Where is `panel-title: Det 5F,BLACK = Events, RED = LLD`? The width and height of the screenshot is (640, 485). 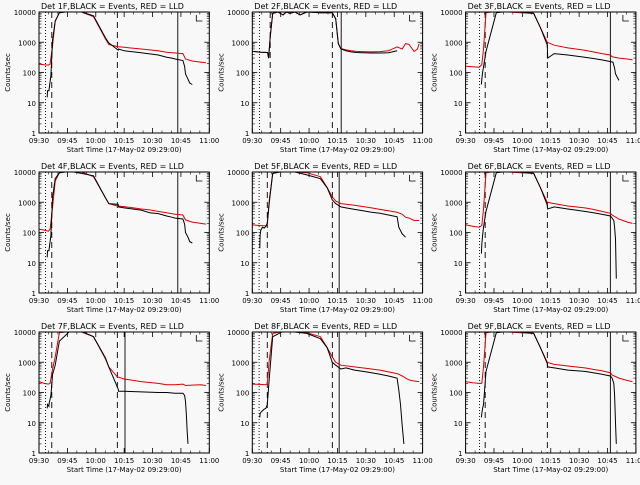
panel-title: Det 5F,BLACK = Events, RED = LLD is located at coordinates (325, 166).